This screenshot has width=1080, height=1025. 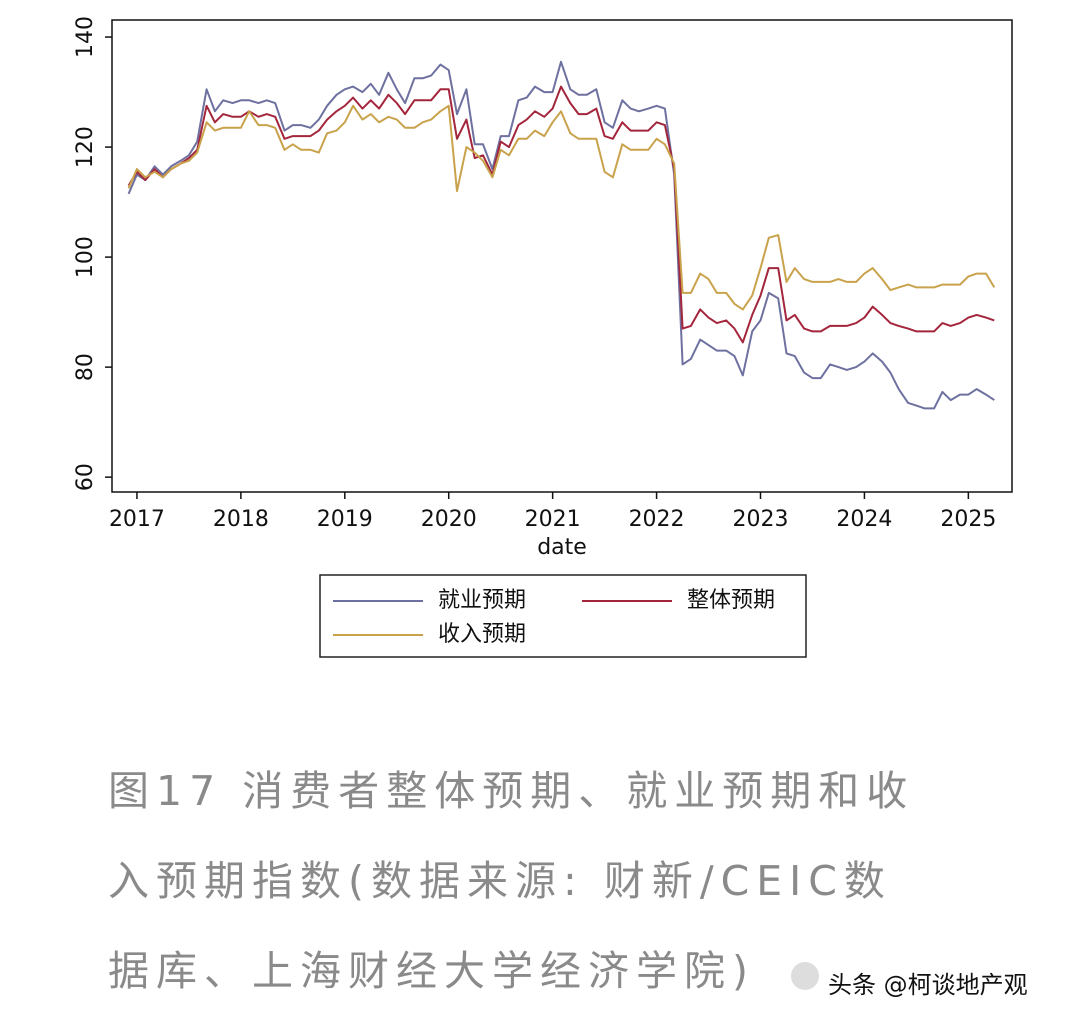 I want to click on legend-label: 就业预期, so click(x=482, y=600).